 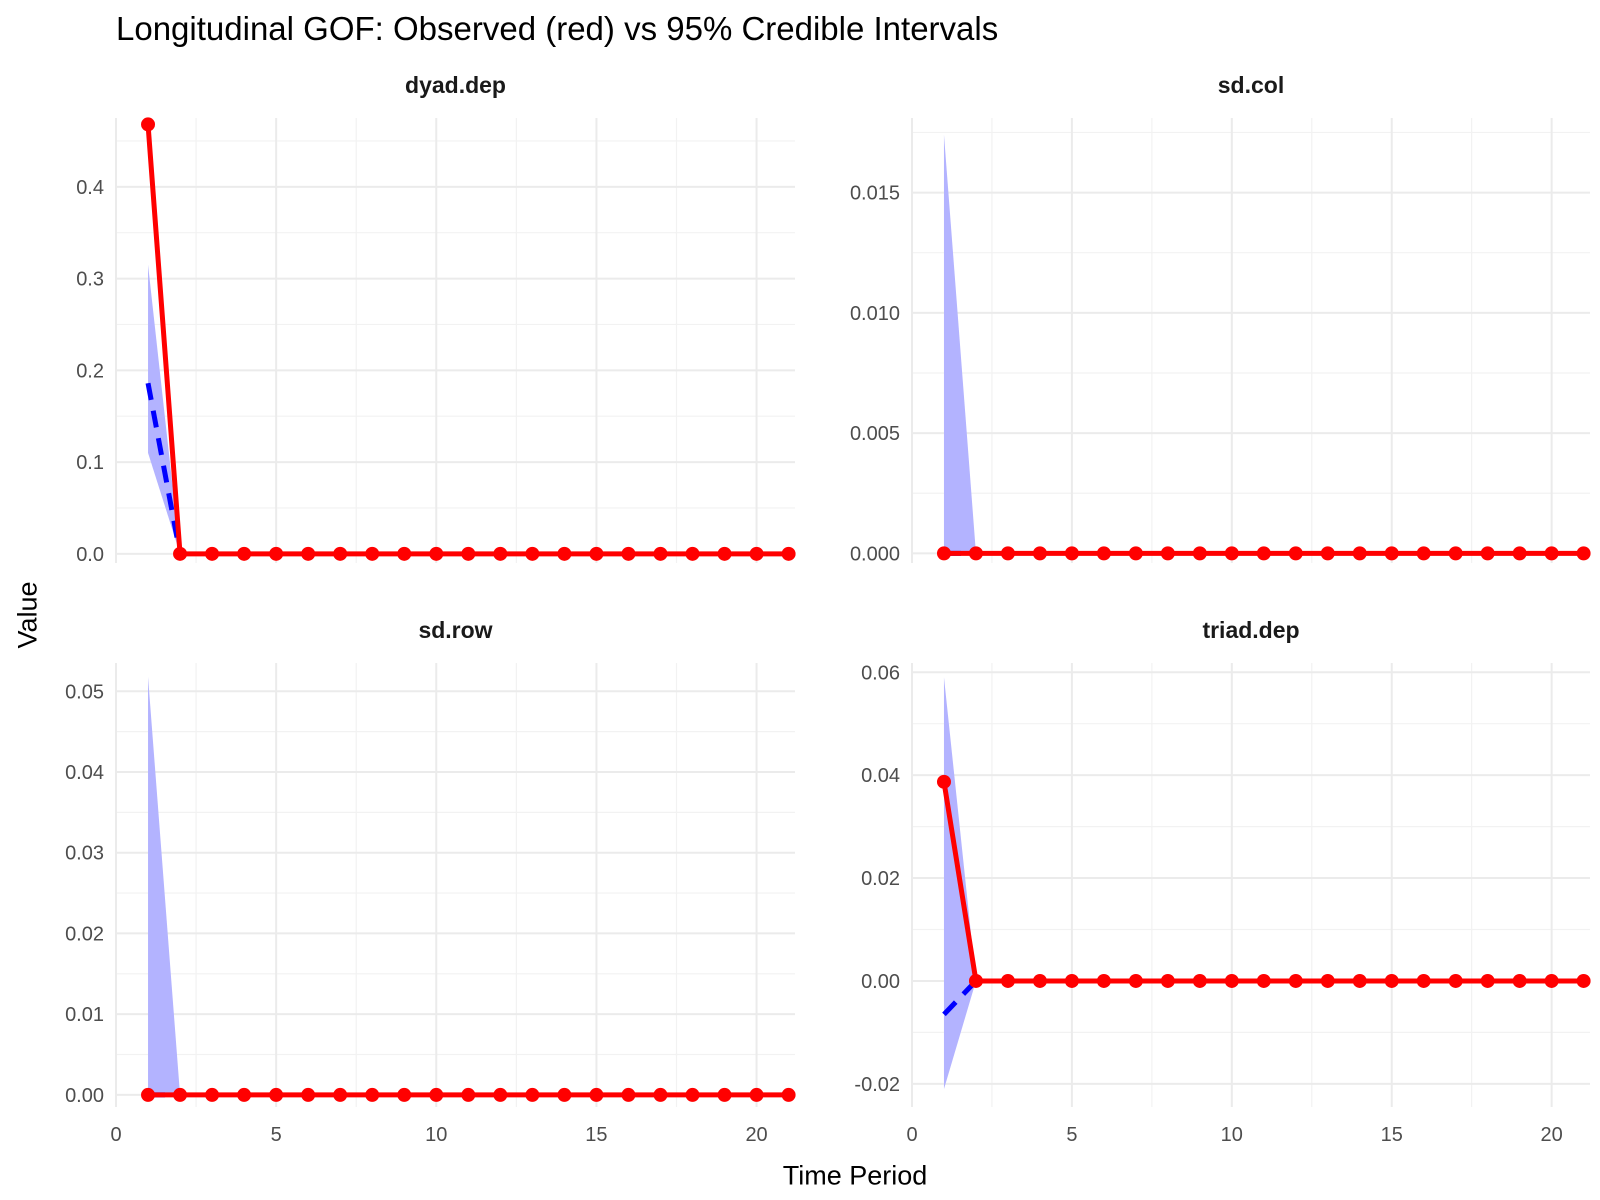 What do you see at coordinates (880, 673) in the screenshot?
I see `y-tick-label: 0.06` at bounding box center [880, 673].